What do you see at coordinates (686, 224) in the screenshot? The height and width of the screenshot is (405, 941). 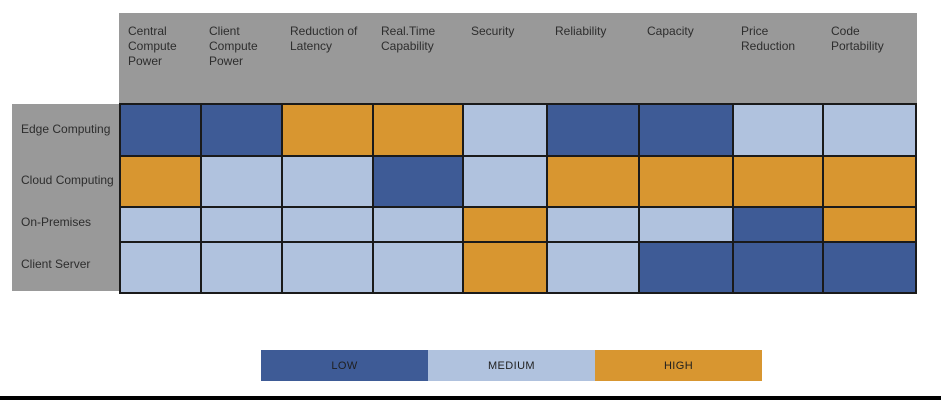 I see `heatmap-cell-on-premises-capacity` at bounding box center [686, 224].